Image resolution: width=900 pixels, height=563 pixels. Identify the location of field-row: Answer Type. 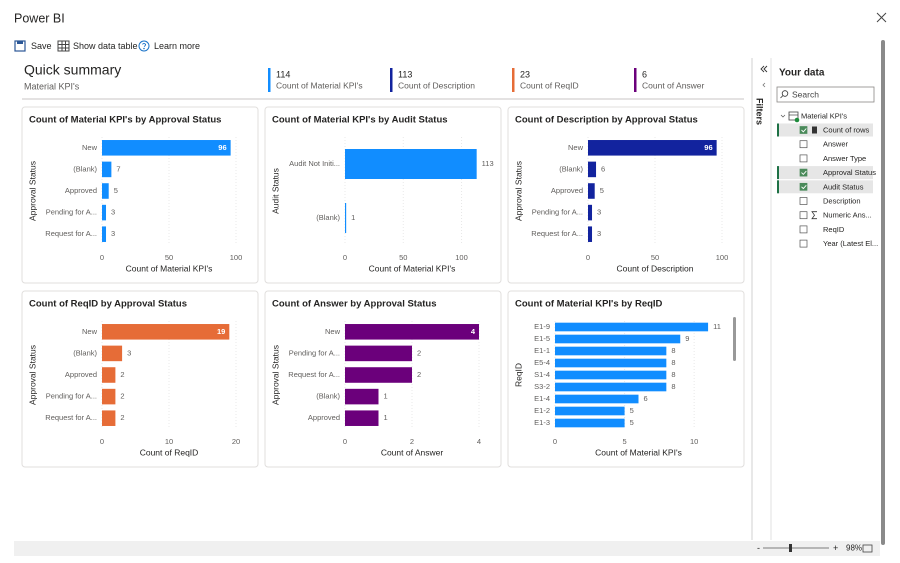
(832, 158).